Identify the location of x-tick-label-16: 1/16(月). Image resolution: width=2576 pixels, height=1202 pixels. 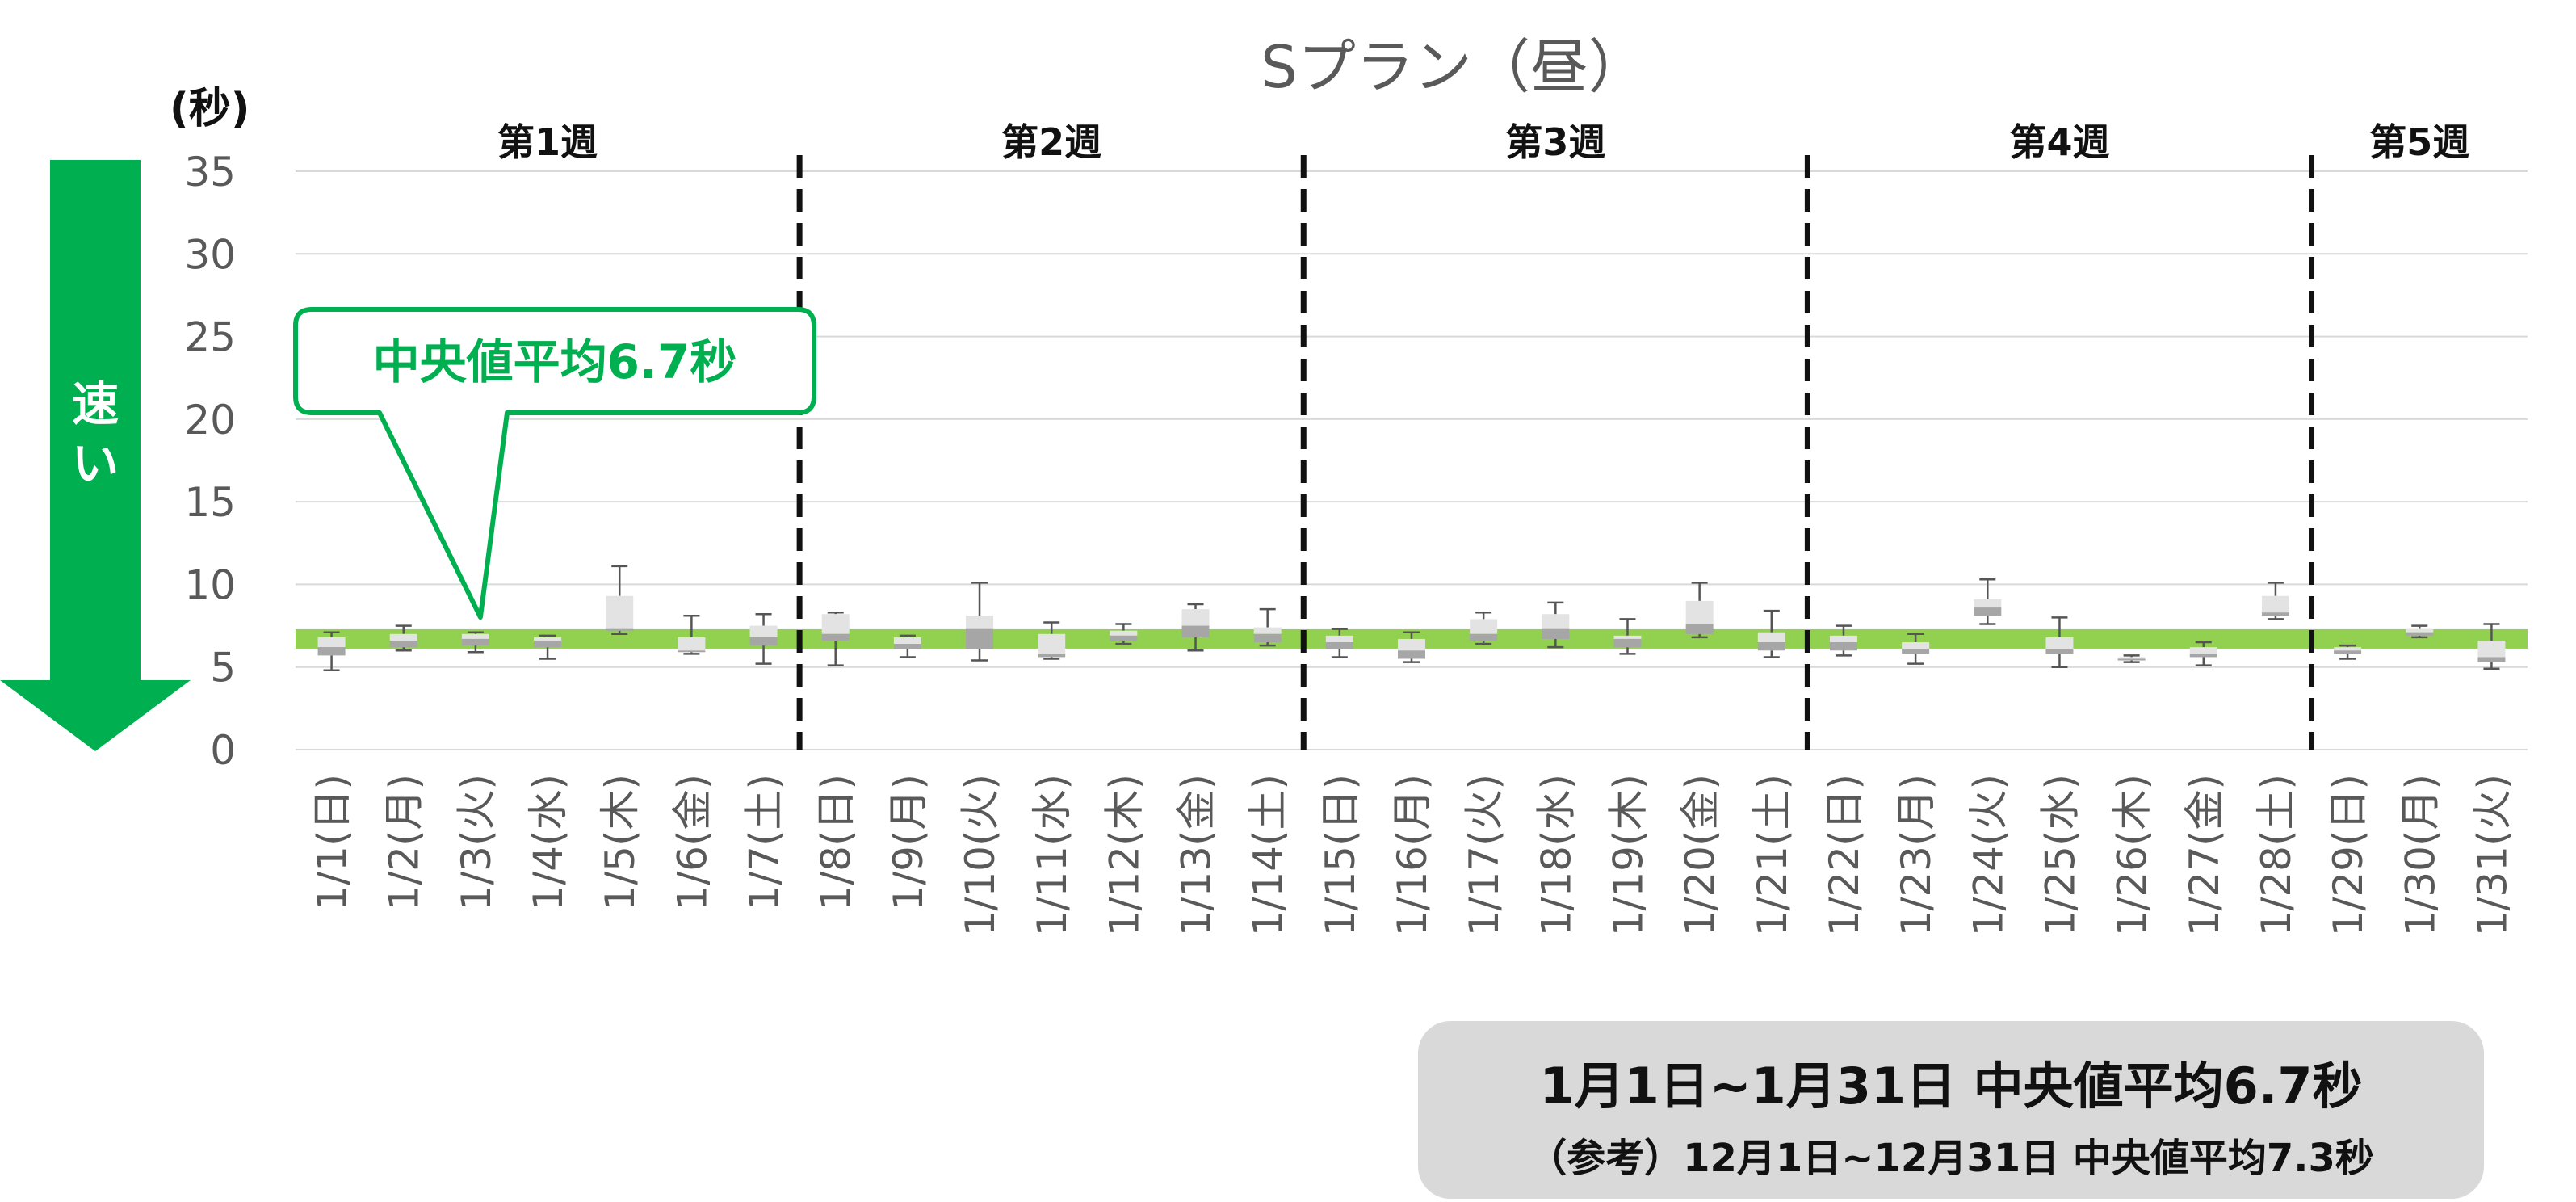
(1412, 855).